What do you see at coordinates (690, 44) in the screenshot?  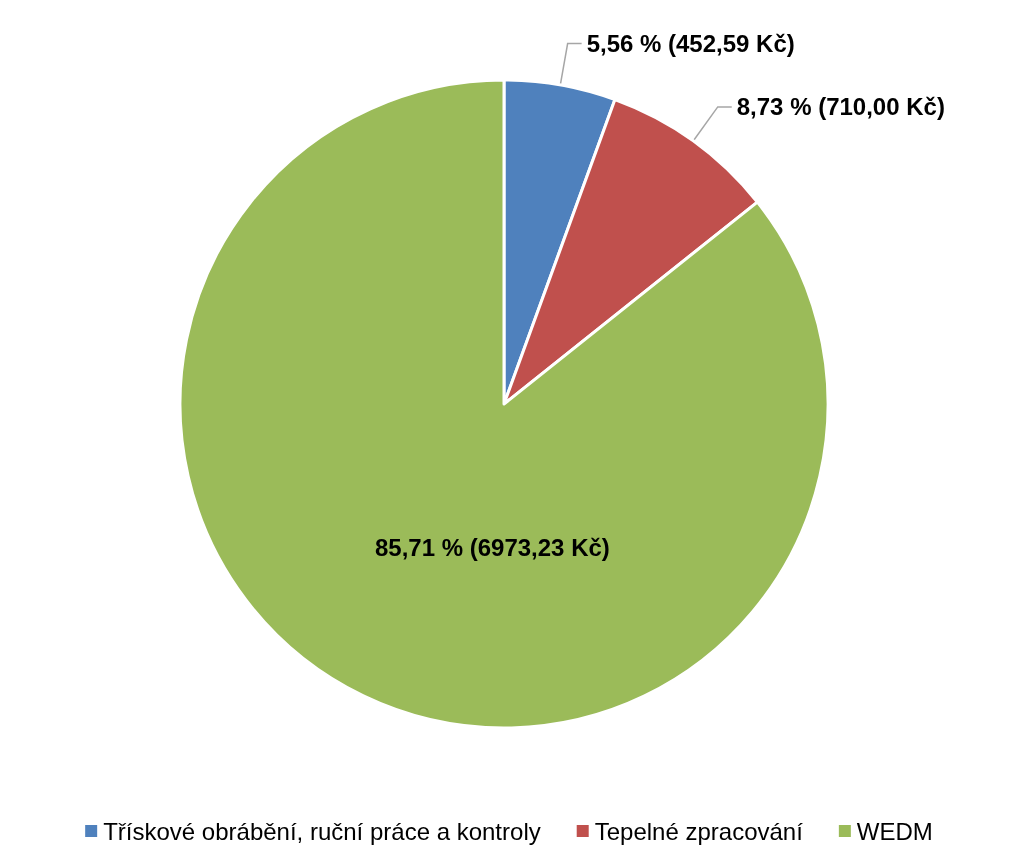 I see `data-label: 5,56 % (452,59 Kč)` at bounding box center [690, 44].